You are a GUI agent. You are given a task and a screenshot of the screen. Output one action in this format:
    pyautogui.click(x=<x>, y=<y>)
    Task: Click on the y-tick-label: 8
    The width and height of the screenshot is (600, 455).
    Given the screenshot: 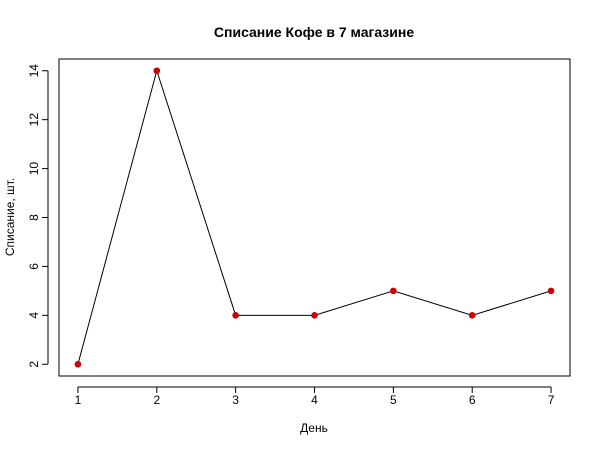 What is the action you would take?
    pyautogui.click(x=34, y=217)
    